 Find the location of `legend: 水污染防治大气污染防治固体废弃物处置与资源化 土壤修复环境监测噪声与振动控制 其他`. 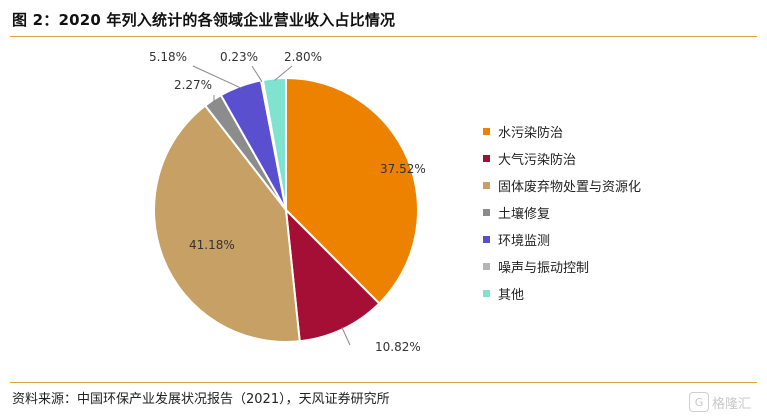

legend: 水污染防治大气污染防治固体废弃物处置与资源化 土壤修复环境监测噪声与振动控制 其他 is located at coordinates (562, 212).